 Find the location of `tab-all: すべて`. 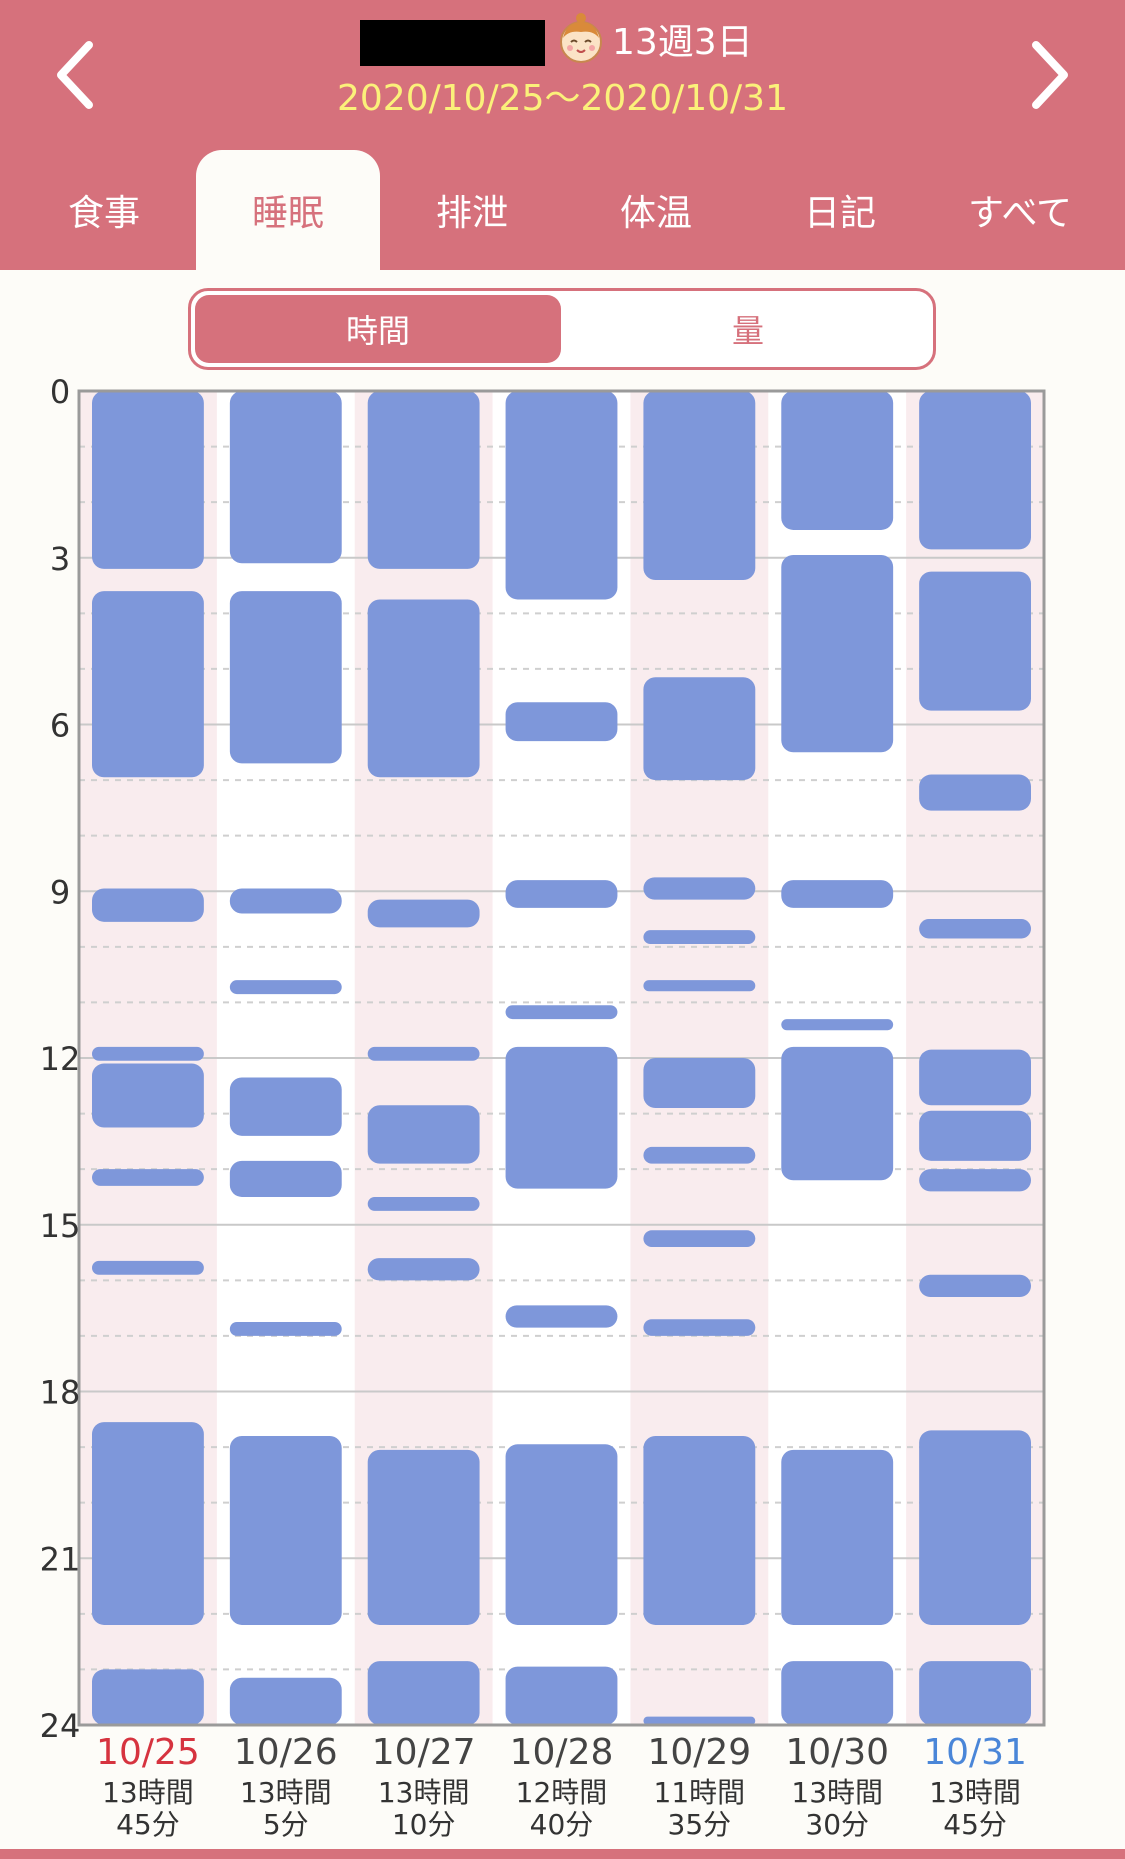

tab-all: すべて is located at coordinates (1020, 210).